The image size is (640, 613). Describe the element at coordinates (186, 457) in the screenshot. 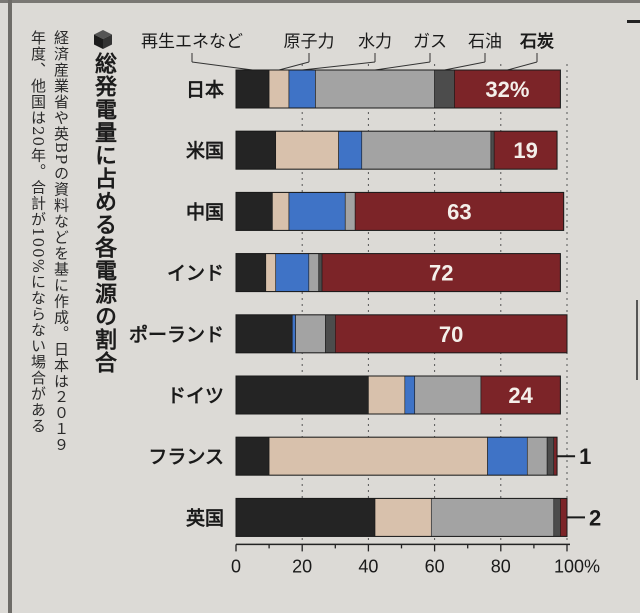

I see `category-label-6: フランス` at that location.